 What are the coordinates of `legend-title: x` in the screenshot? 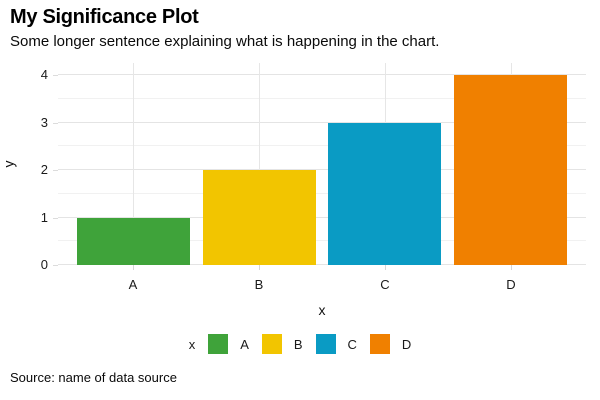 It's located at (192, 344).